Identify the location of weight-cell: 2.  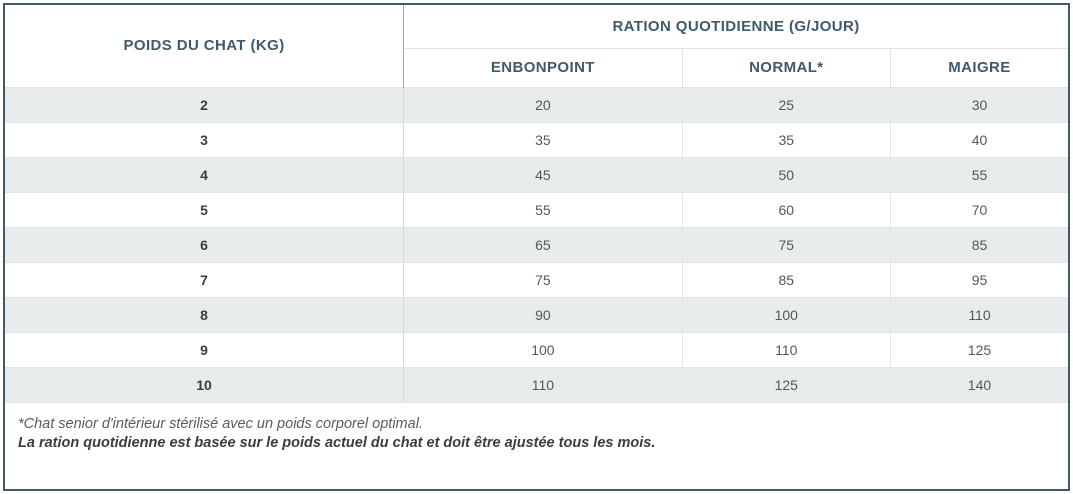
(205, 104).